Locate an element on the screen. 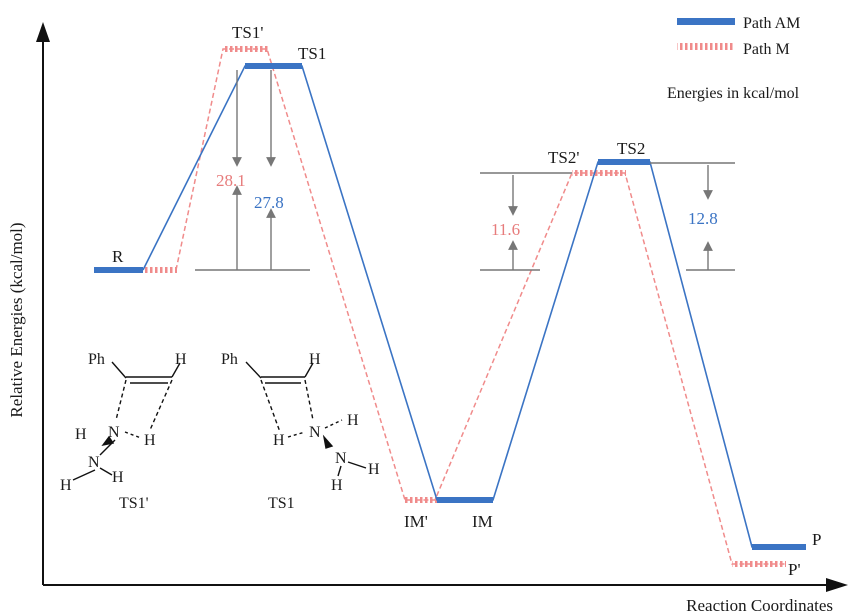 Image resolution: width=857 pixels, height=616 pixels. legend-path-m-swatch is located at coordinates (706, 46).